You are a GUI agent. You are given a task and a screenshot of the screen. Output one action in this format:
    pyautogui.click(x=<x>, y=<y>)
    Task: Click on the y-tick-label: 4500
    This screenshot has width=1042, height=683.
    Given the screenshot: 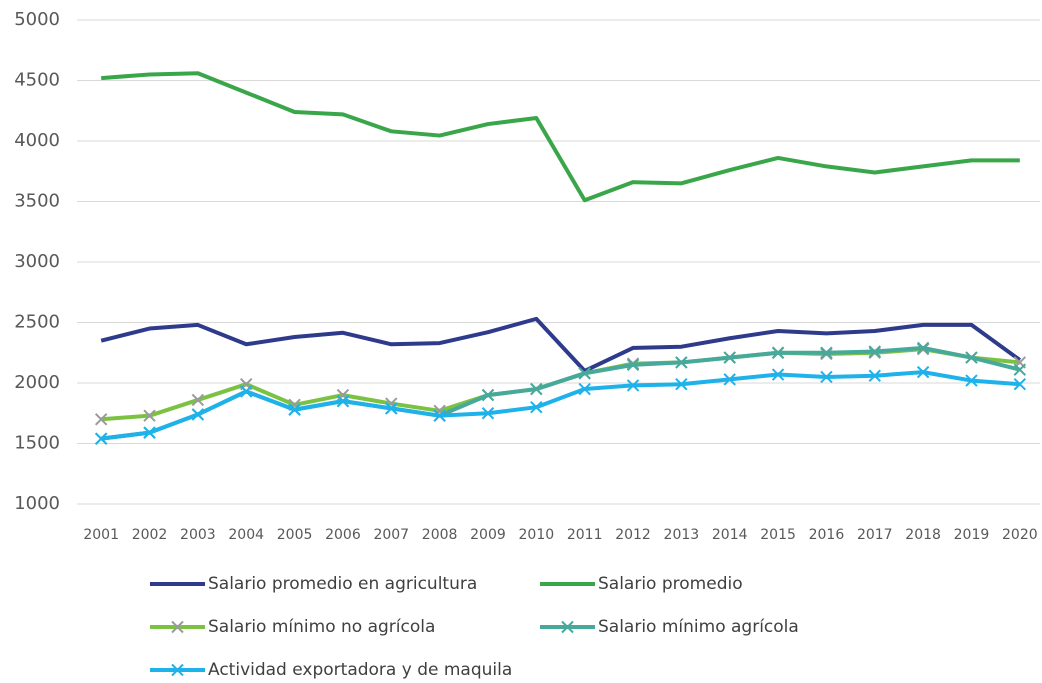 What is the action you would take?
    pyautogui.click(x=37, y=80)
    